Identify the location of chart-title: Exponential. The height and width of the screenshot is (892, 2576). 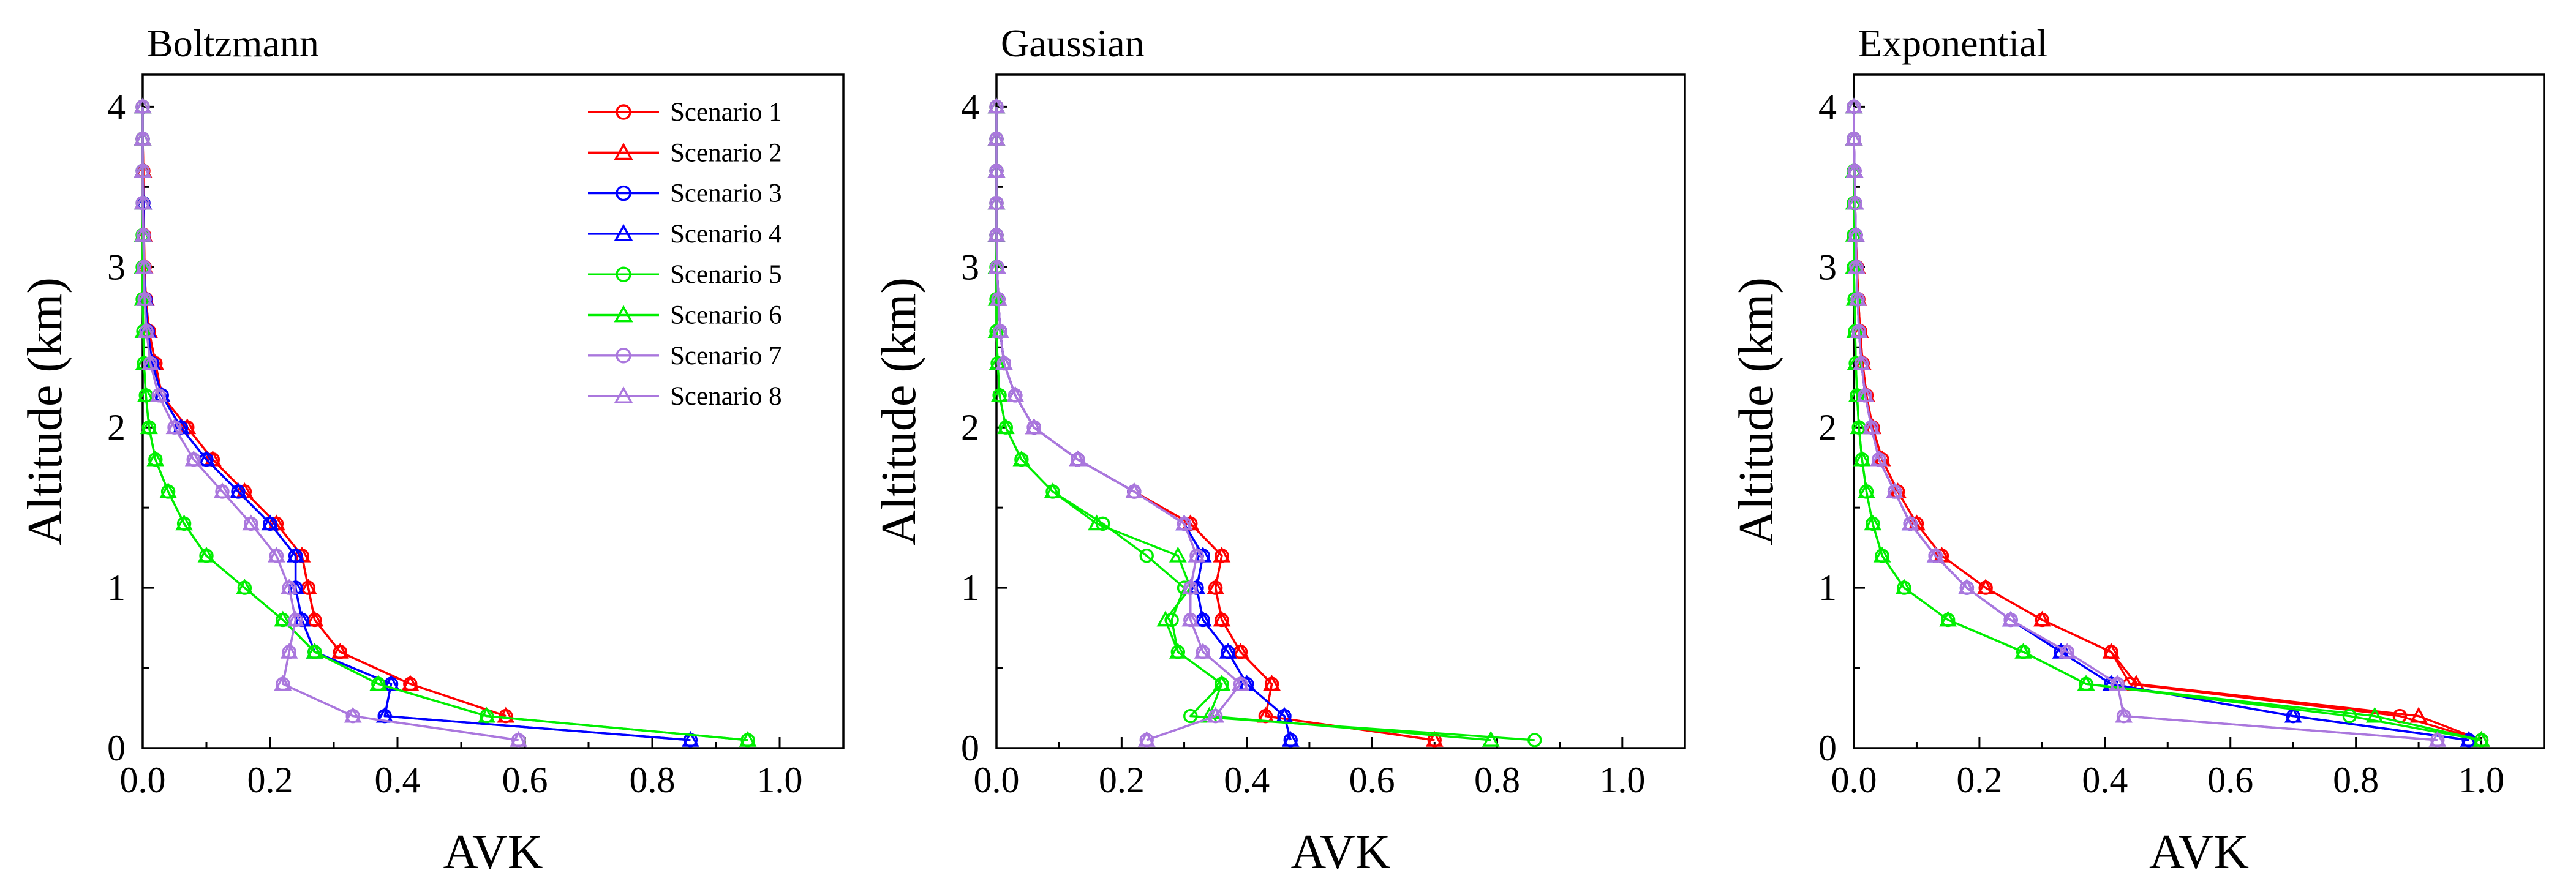
(1952, 43).